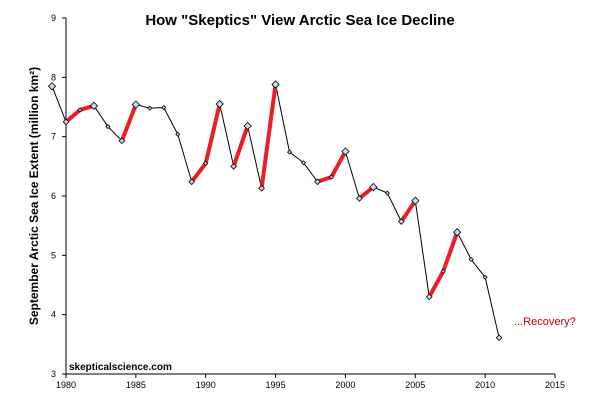 Image resolution: width=590 pixels, height=407 pixels. Describe the element at coordinates (53, 18) in the screenshot. I see `y-tick-label: 9` at that location.